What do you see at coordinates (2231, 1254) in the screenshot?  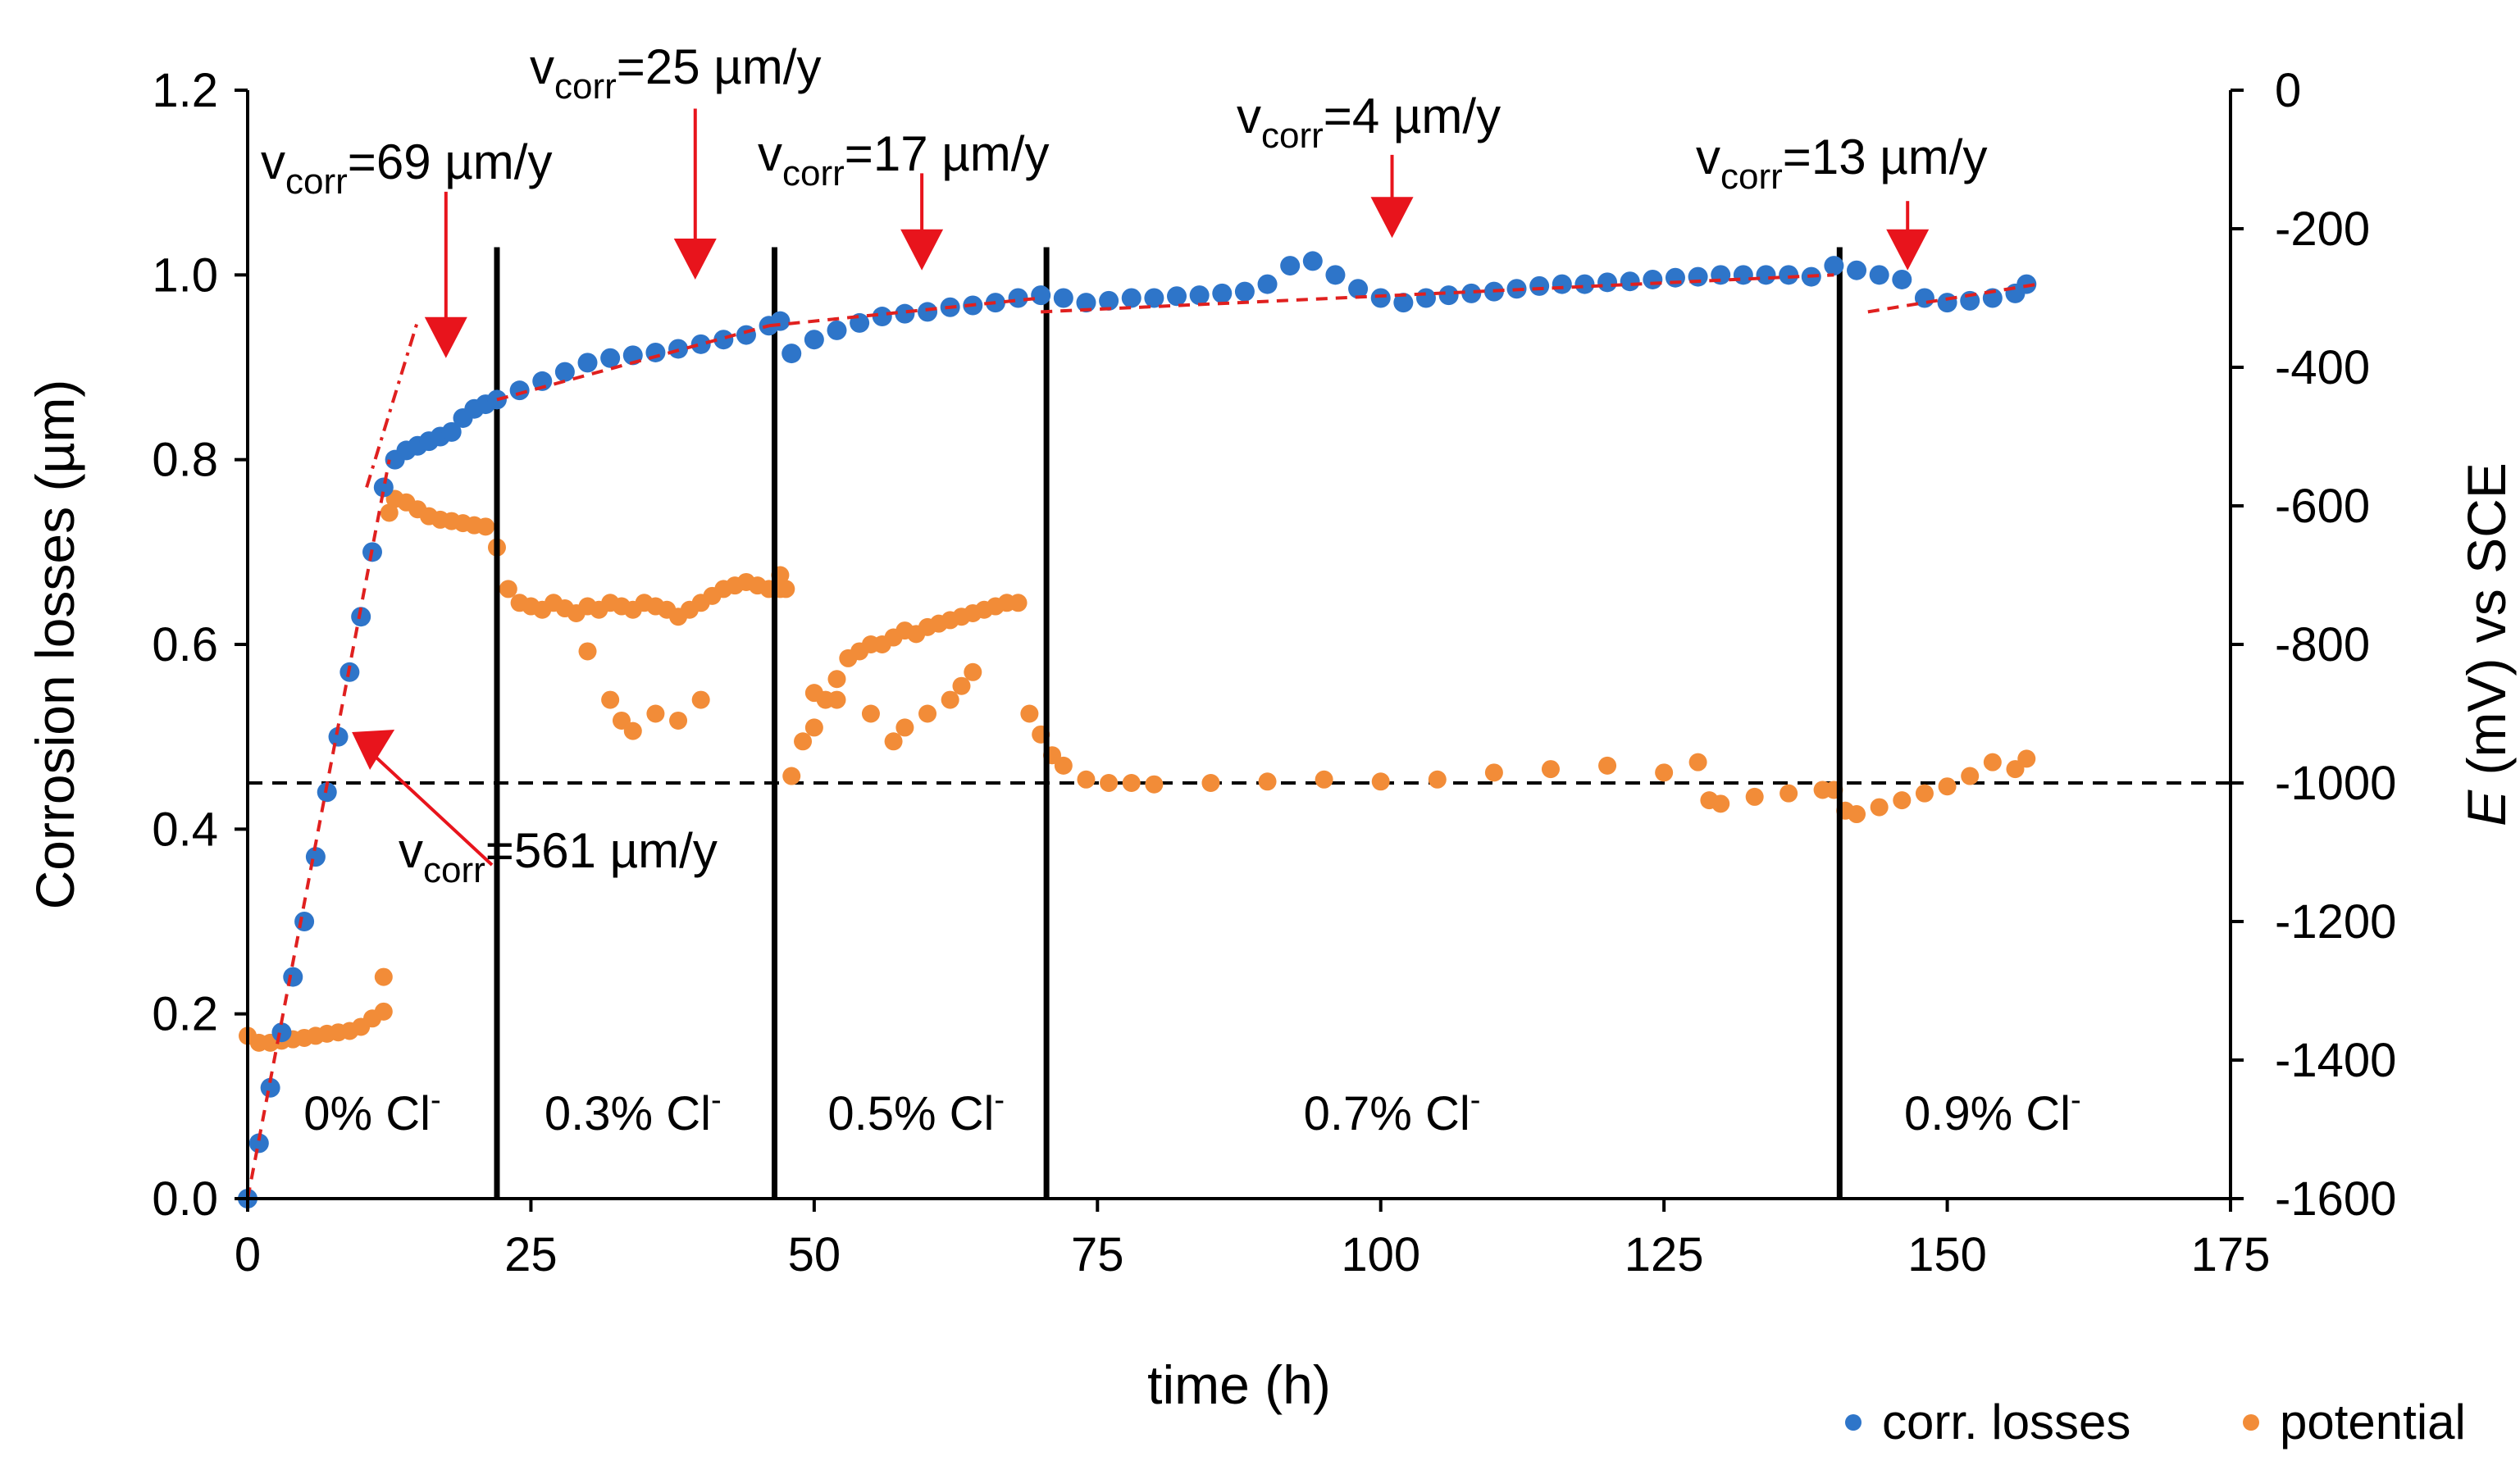 I see `x-tick-label: 175` at bounding box center [2231, 1254].